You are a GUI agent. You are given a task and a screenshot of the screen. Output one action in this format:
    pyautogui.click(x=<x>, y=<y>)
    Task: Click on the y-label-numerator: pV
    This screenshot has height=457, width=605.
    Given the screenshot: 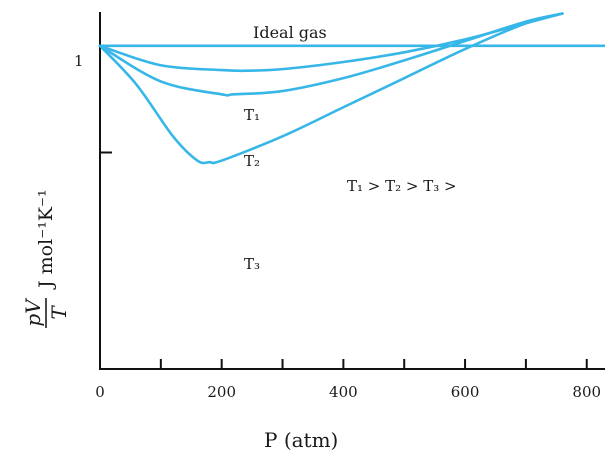 What is the action you would take?
    pyautogui.click(x=33, y=312)
    